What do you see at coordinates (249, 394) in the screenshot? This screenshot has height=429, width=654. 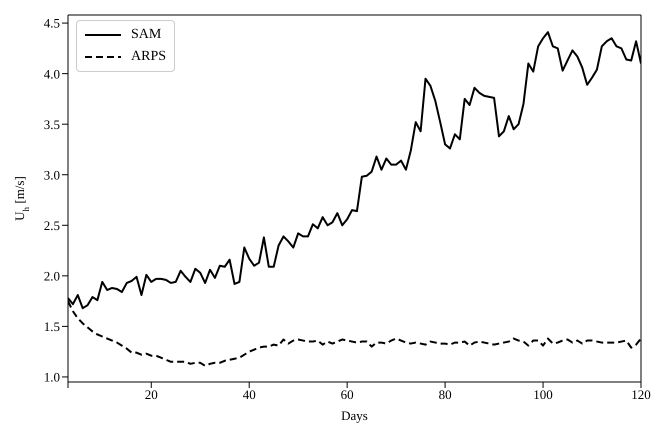 I see `x-tick-label: 40` at bounding box center [249, 394].